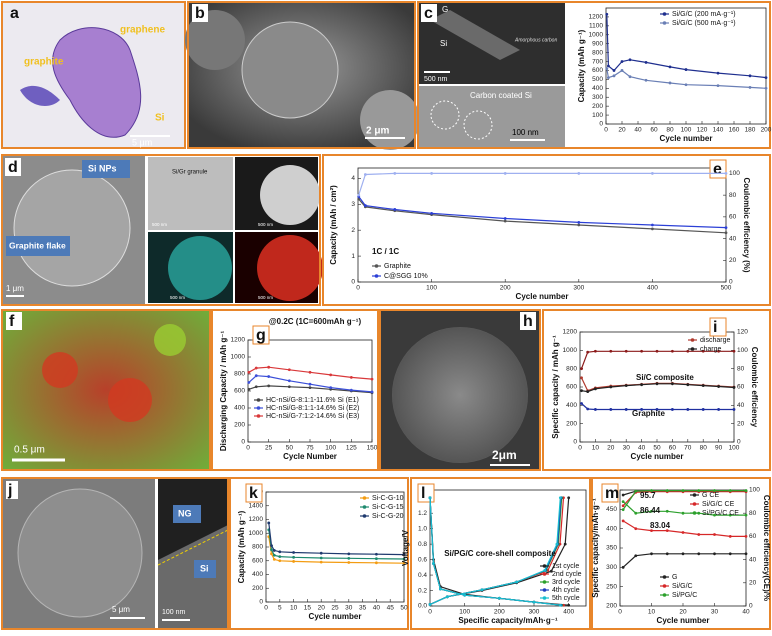 Image resolution: width=772 pixels, height=636 pixels. What do you see at coordinates (261, 335) in the screenshot?
I see `panel-label: g` at bounding box center [261, 335].